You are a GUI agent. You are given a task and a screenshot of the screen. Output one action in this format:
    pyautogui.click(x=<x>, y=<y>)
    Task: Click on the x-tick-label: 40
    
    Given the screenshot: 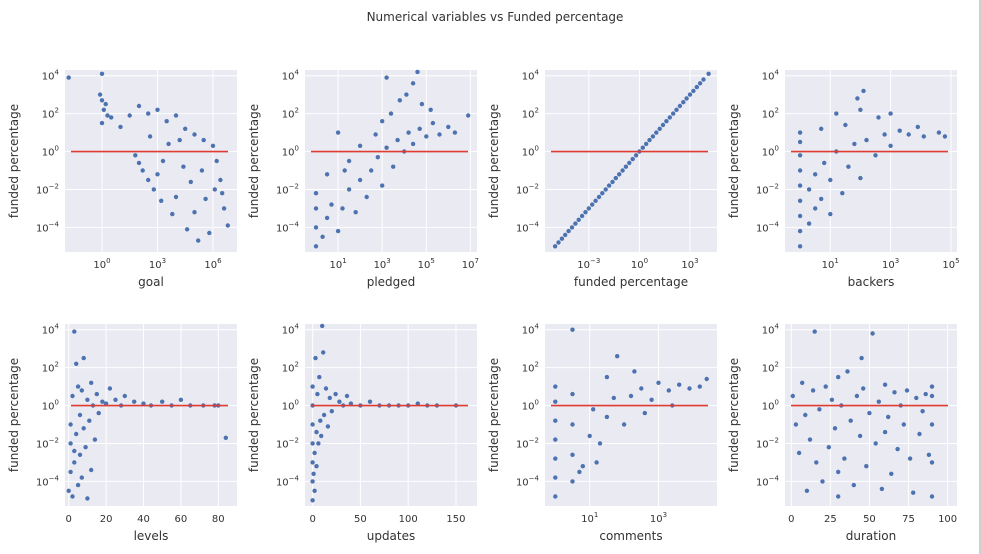 What is the action you would take?
    pyautogui.click(x=143, y=519)
    